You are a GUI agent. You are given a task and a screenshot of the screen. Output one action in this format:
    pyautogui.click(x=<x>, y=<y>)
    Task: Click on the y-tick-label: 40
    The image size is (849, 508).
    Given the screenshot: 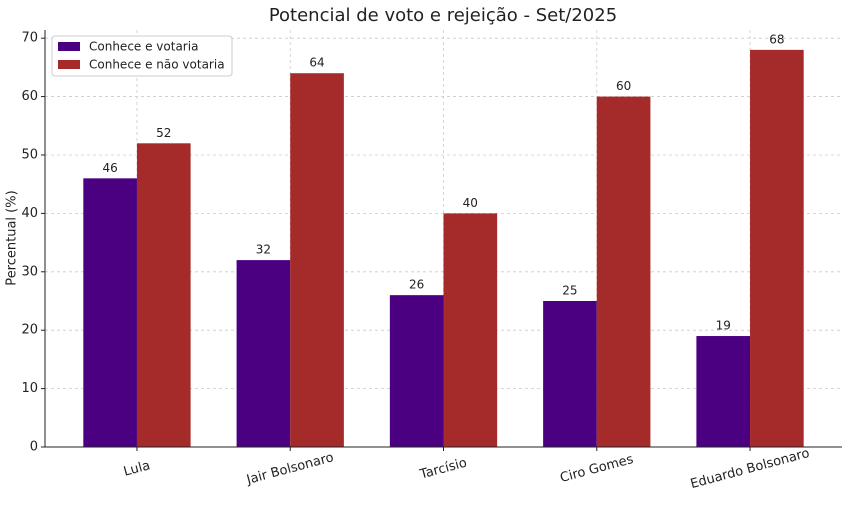 What is the action you would take?
    pyautogui.click(x=29, y=213)
    